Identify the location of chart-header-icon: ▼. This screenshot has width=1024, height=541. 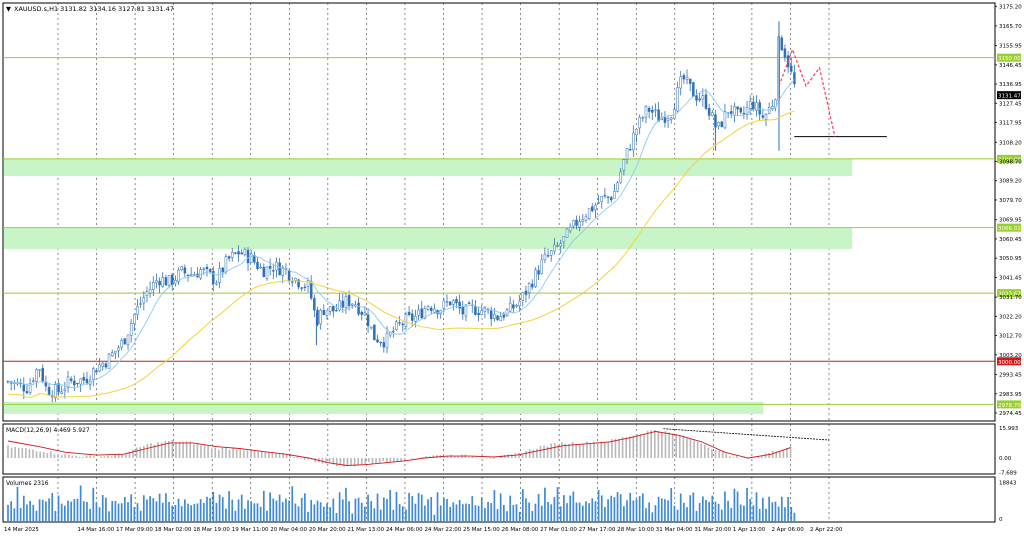
(8, 9).